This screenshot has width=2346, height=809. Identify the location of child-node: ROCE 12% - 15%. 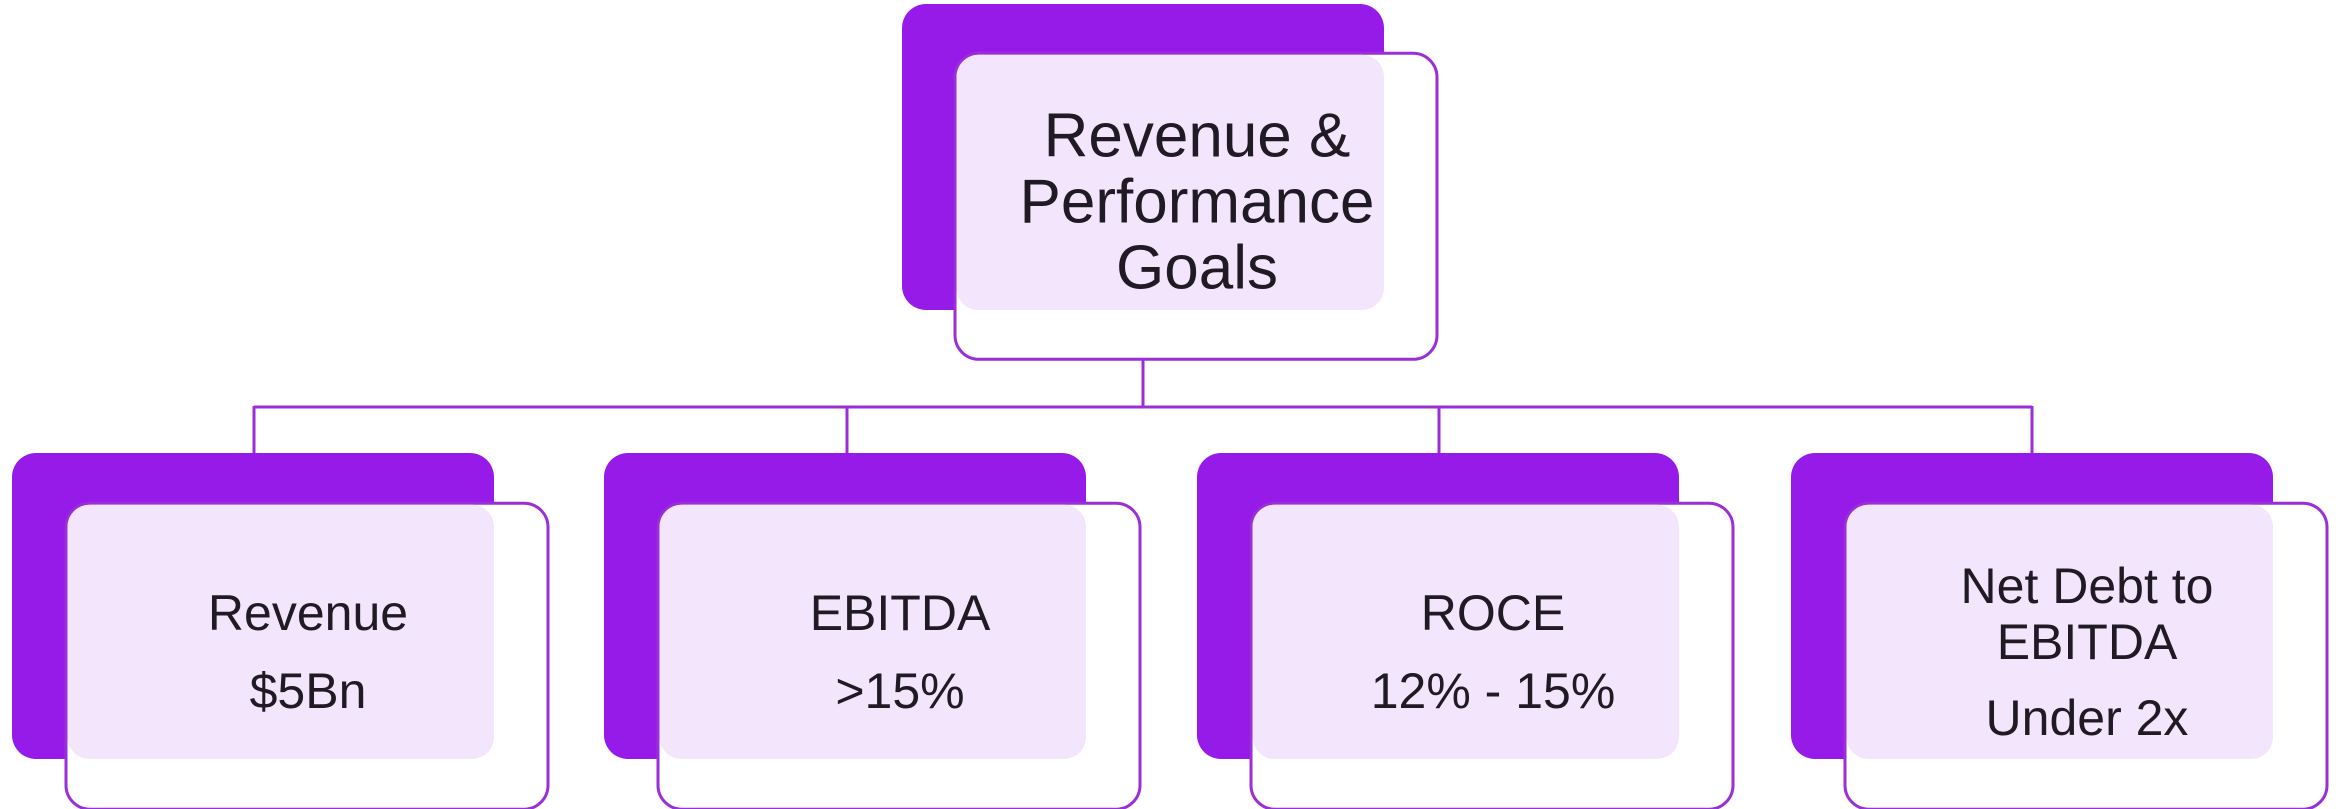
(1466, 631).